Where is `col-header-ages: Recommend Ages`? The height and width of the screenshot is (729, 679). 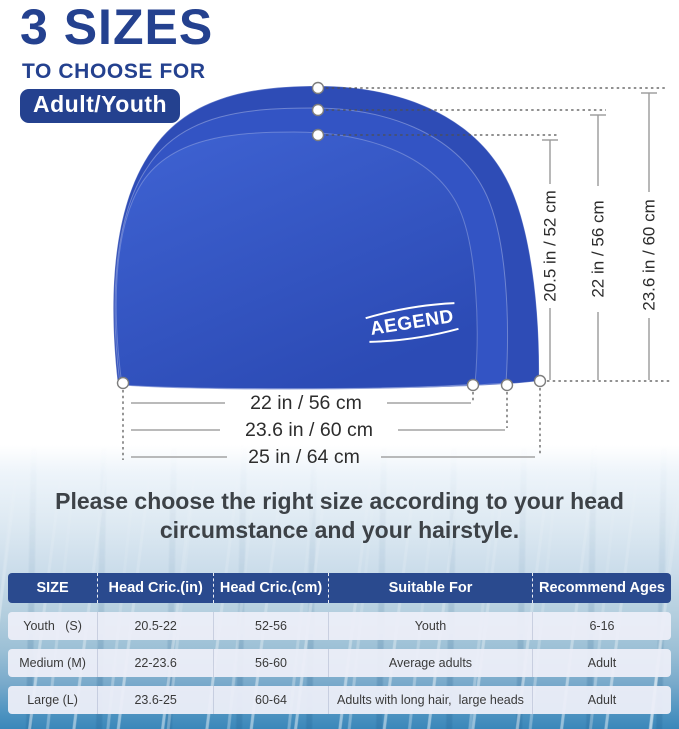 col-header-ages: Recommend Ages is located at coordinates (602, 588).